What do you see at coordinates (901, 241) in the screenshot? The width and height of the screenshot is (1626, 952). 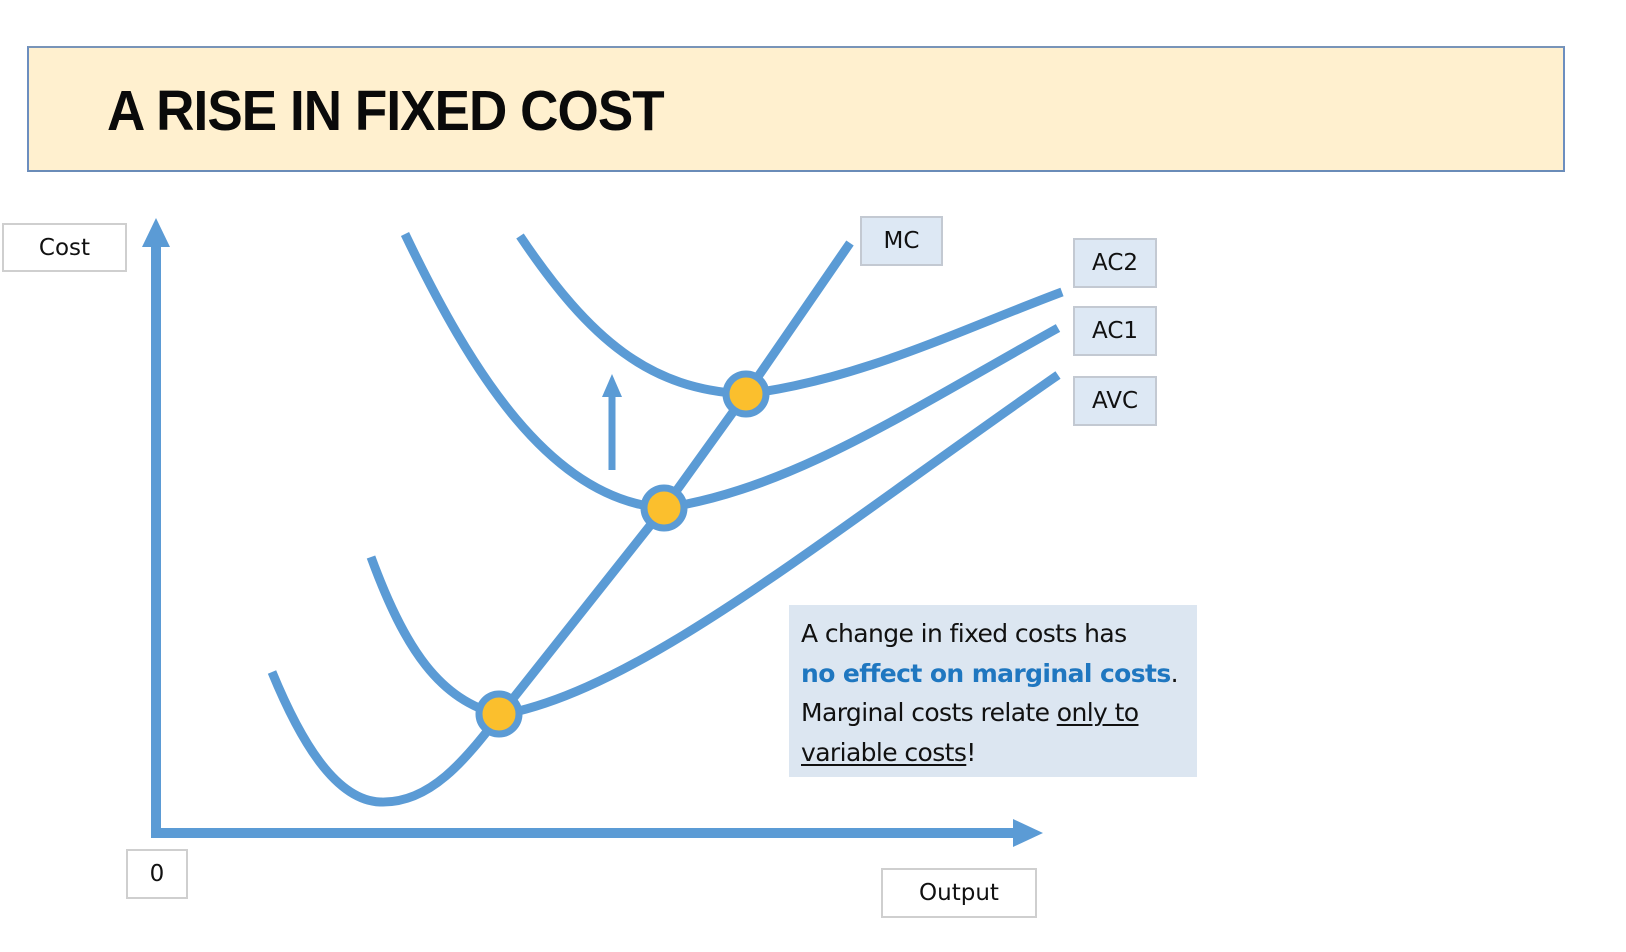 I see `mc-label: MC` at bounding box center [901, 241].